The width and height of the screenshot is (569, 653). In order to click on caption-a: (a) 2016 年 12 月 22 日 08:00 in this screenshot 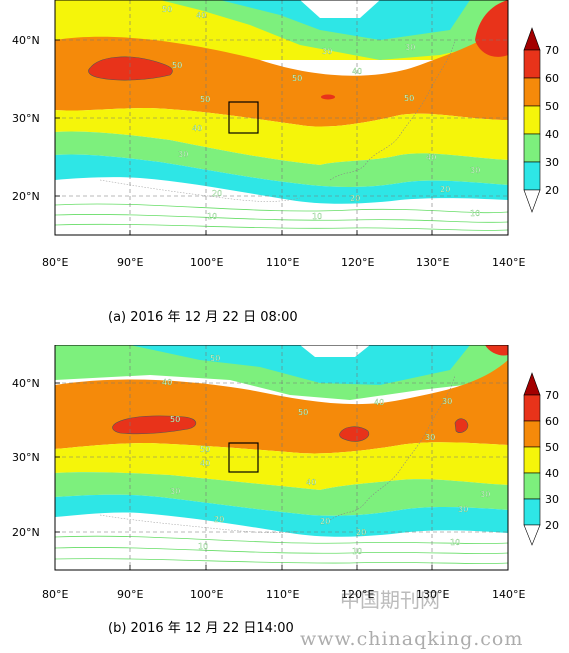, I will do `click(203, 317)`.